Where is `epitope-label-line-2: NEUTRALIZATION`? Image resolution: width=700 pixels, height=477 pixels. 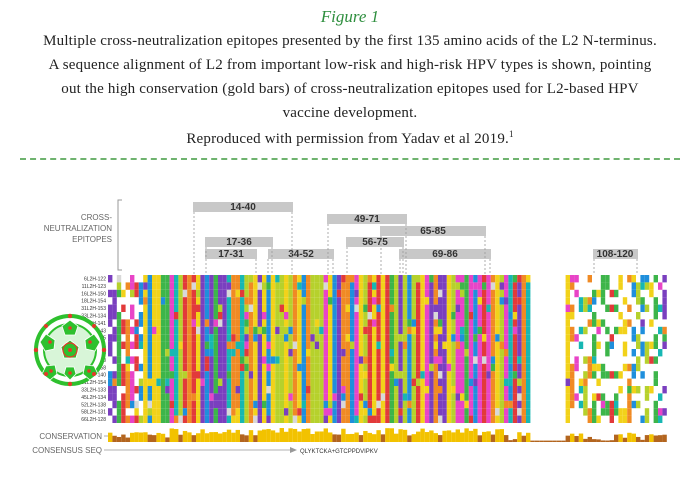
epitope-label-line-2: NEUTRALIZATION is located at coordinates (78, 228).